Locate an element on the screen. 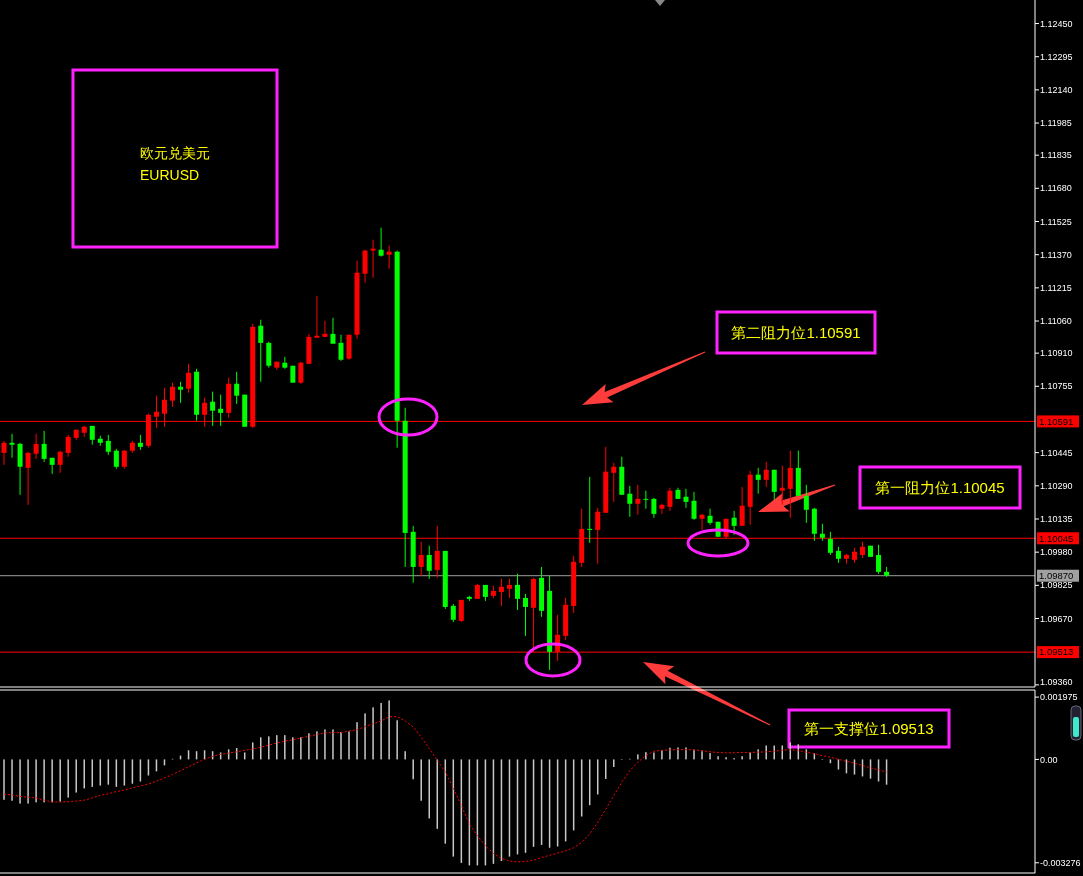 This screenshot has width=1083, height=876. y-tick-label: 0.00 is located at coordinates (1049, 759).